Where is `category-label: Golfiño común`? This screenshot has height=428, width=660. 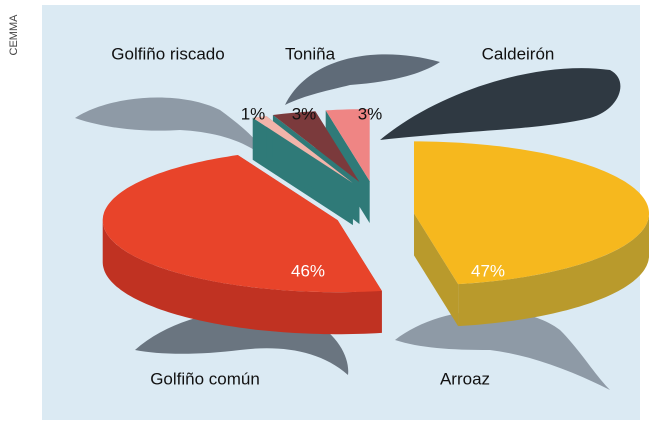 category-label: Golfiño común is located at coordinates (205, 378).